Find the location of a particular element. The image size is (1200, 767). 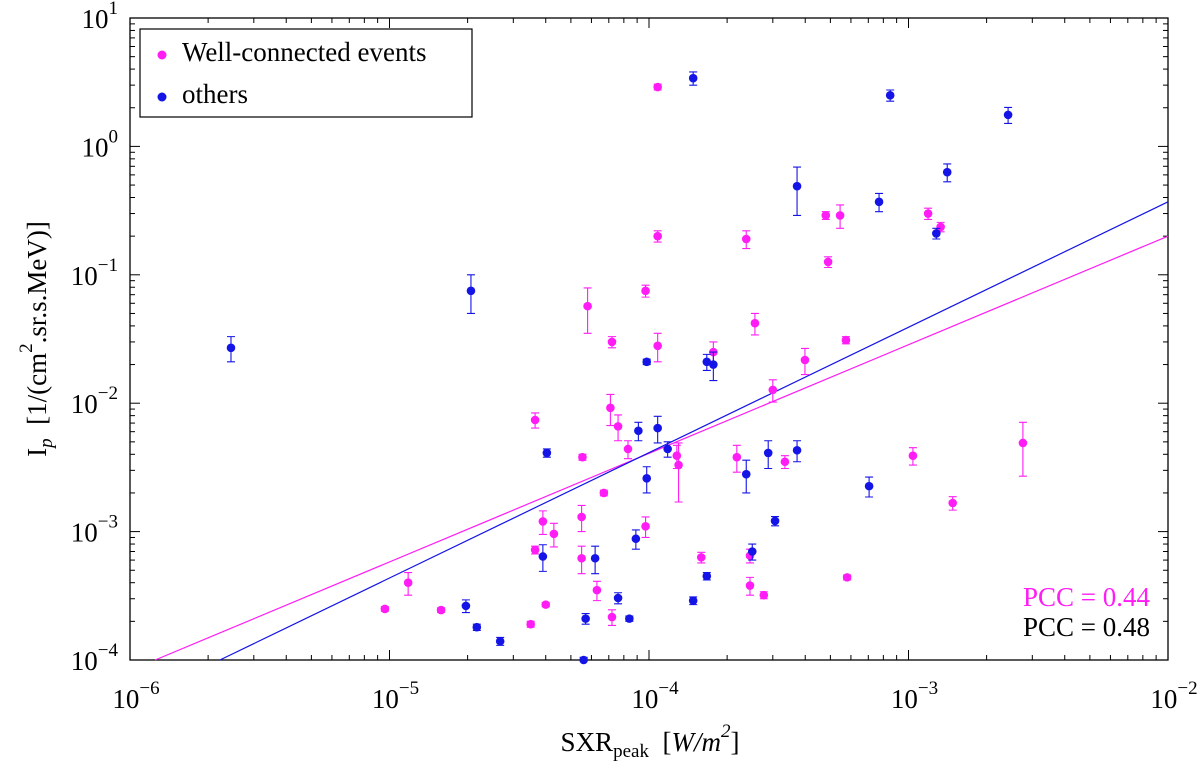

tick-label: 10⁻⁵ is located at coordinates (395, 696).